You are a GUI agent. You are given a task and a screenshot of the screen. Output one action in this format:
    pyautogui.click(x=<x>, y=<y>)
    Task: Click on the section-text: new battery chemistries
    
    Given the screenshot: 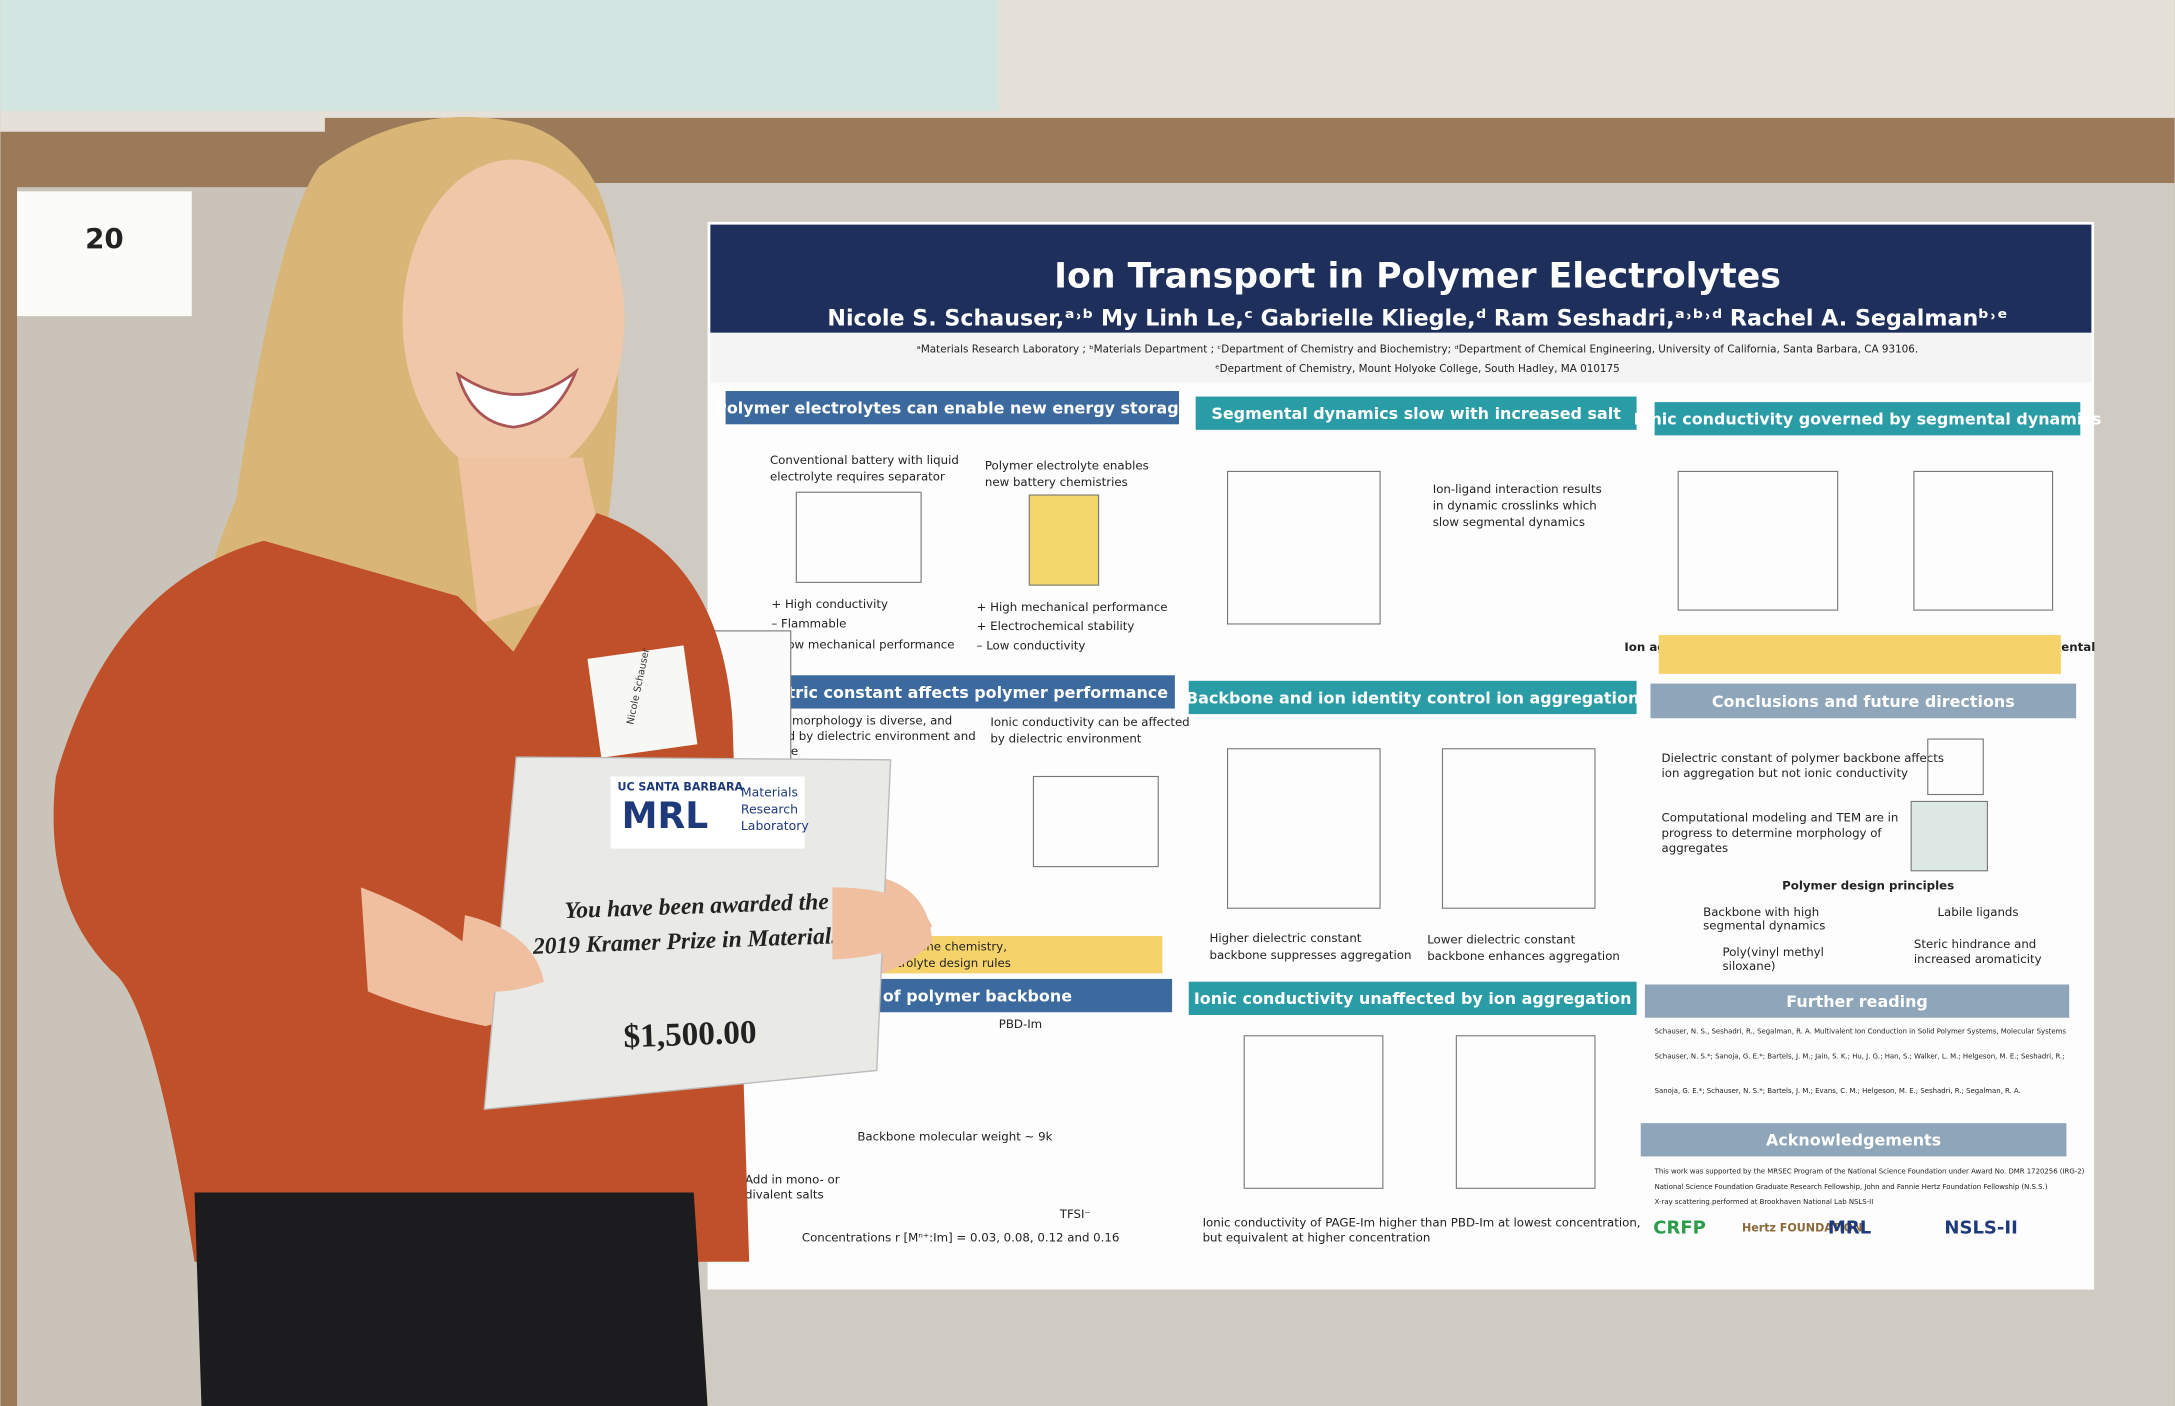 What is the action you would take?
    pyautogui.click(x=1056, y=482)
    